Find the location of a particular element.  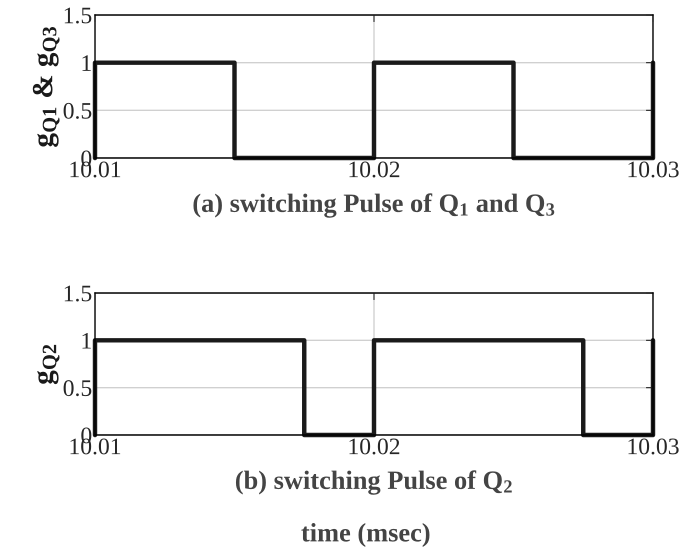

y-axis-title: g$_{Q2}$ is located at coordinates (48, 364).